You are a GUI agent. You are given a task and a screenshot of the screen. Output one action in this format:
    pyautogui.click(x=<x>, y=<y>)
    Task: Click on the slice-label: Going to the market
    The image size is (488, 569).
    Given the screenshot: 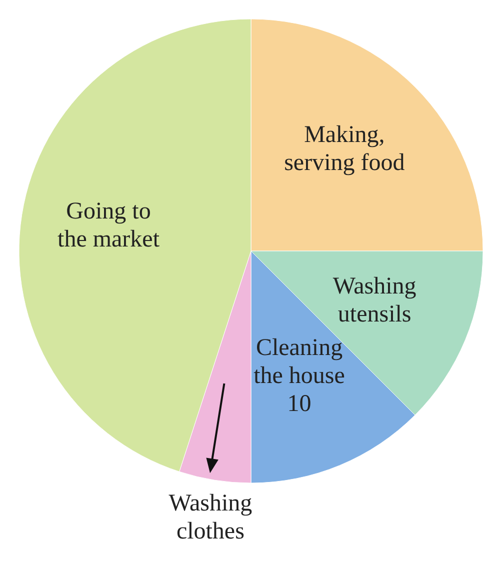 What is the action you would take?
    pyautogui.click(x=109, y=225)
    